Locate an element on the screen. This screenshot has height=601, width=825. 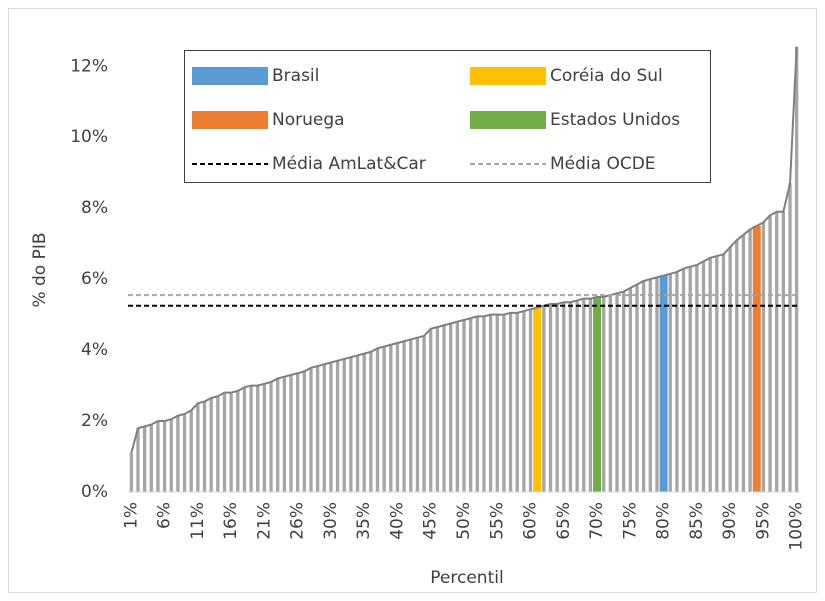
x-axis-title: Percentil is located at coordinates (466, 578).